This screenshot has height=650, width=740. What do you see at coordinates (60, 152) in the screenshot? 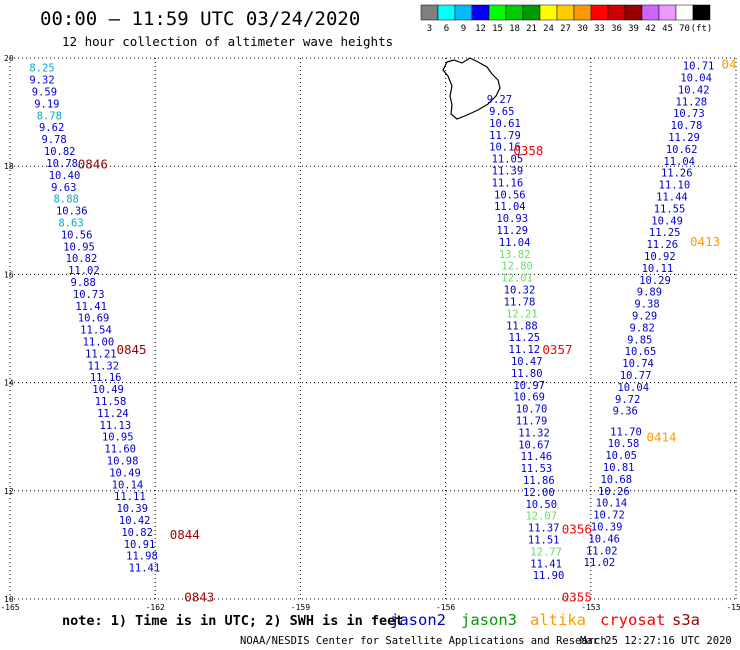
I see `swh-value: 10.82` at bounding box center [60, 152].